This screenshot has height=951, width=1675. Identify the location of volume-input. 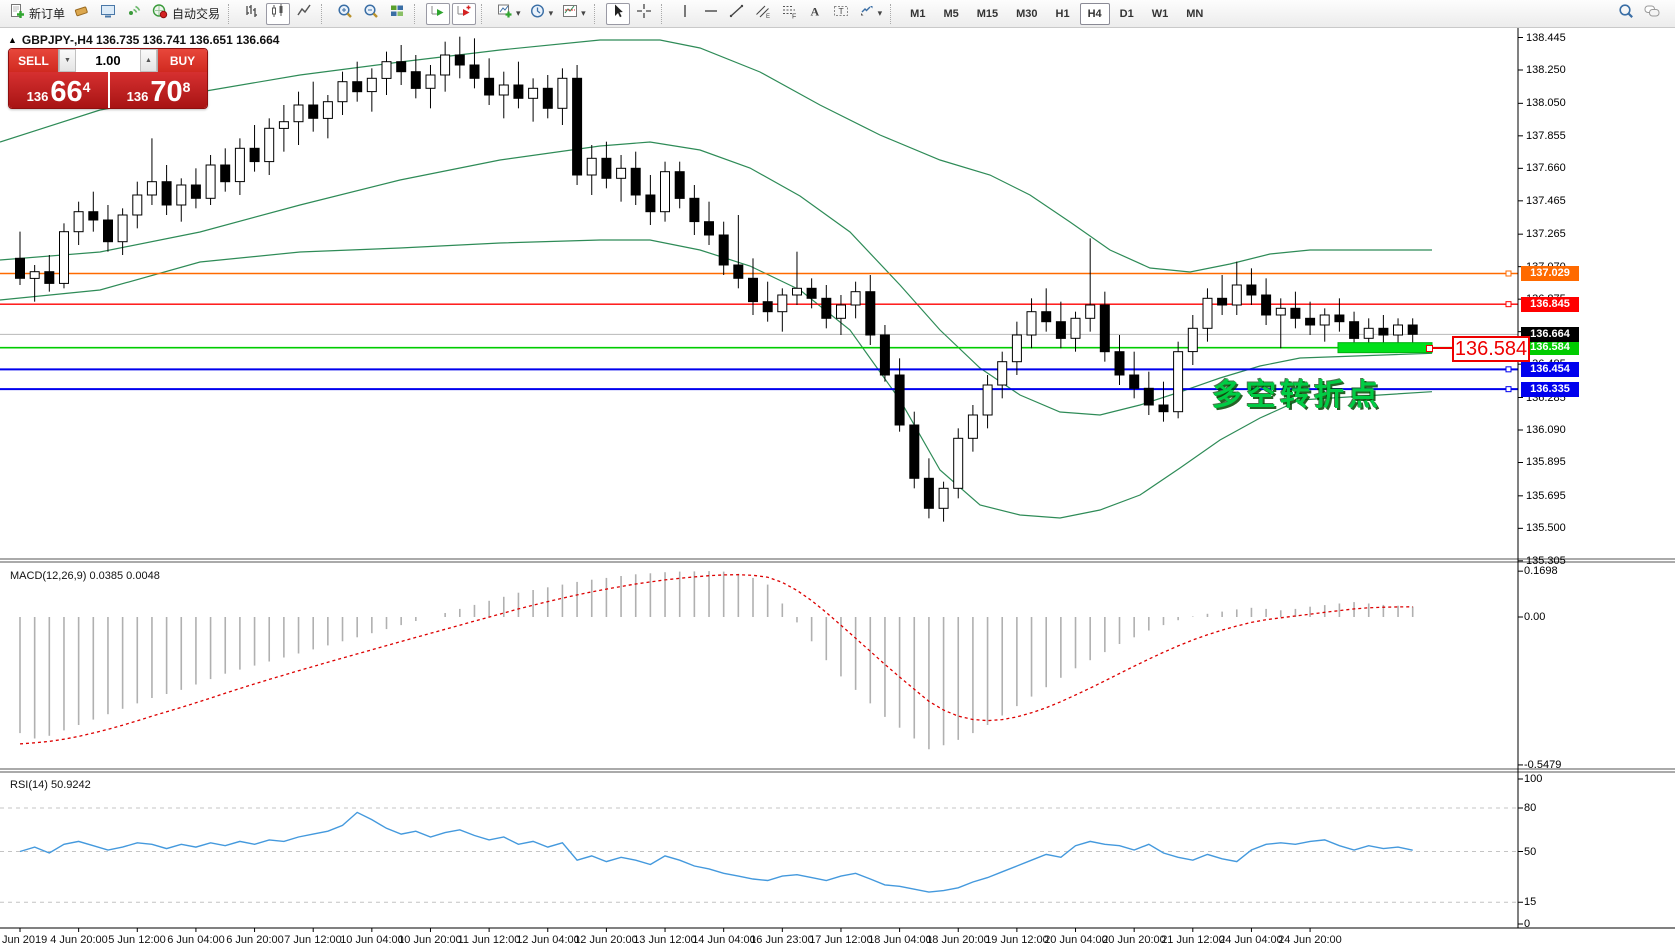
(108, 60).